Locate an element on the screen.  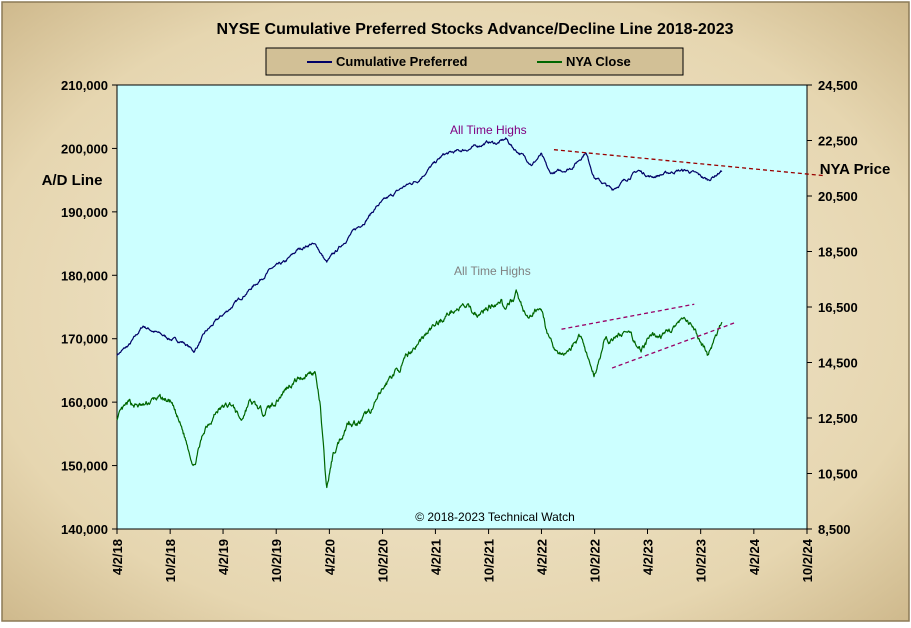
y-tick-left-label: 160,000 is located at coordinates (84, 402).